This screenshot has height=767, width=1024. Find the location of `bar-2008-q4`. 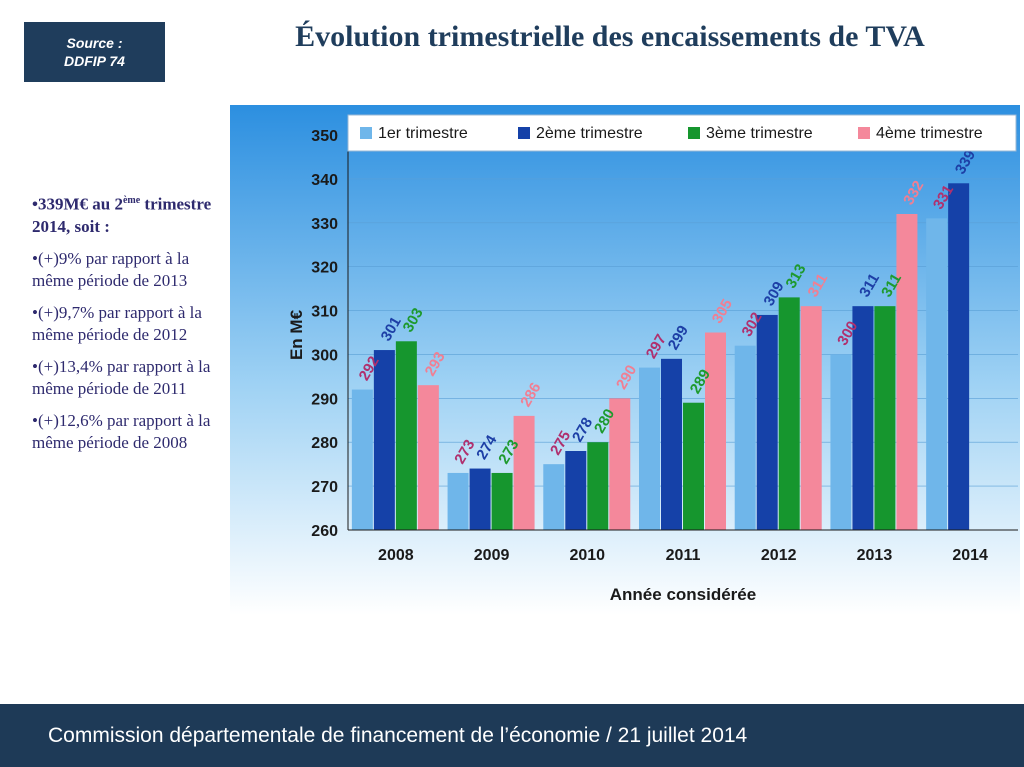

bar-2008-q4 is located at coordinates (428, 457).